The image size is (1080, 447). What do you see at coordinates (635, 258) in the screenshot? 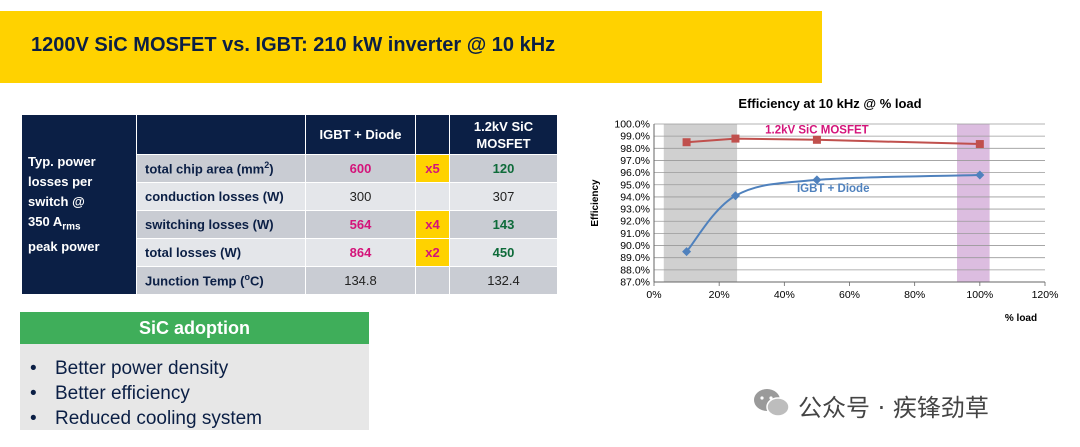
I see `y-tick-label: 89.0%` at bounding box center [635, 258].